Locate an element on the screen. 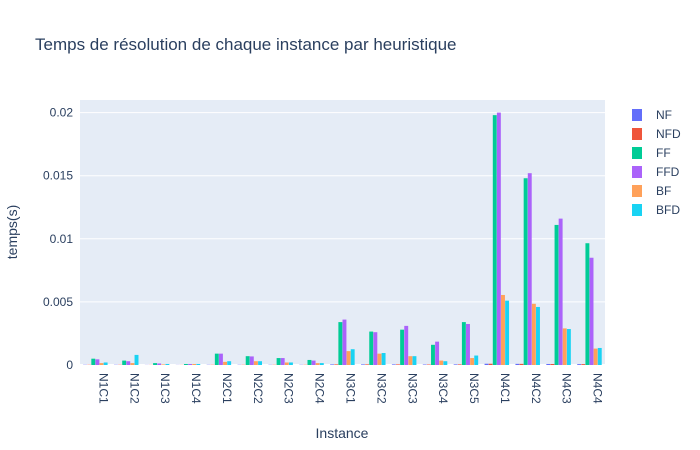  bar-bfd-n1c2 is located at coordinates (136, 359).